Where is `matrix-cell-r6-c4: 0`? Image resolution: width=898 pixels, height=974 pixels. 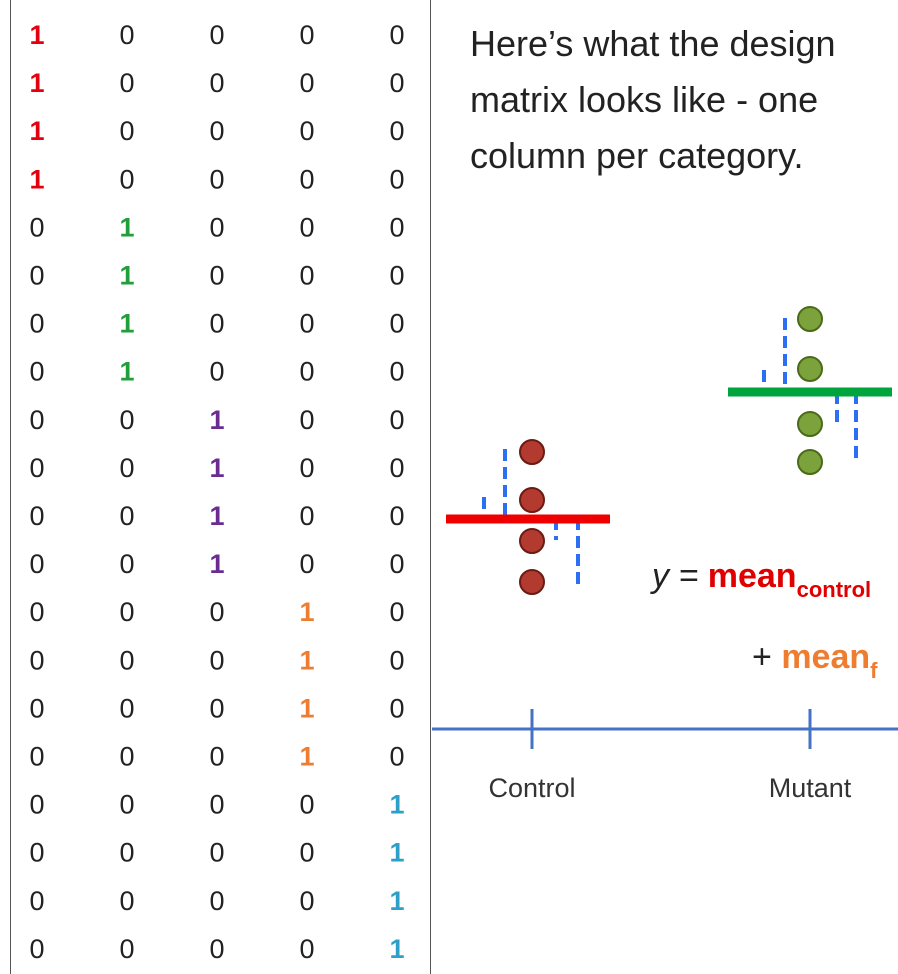
matrix-cell-r6-c4: 0 is located at coordinates (306, 276).